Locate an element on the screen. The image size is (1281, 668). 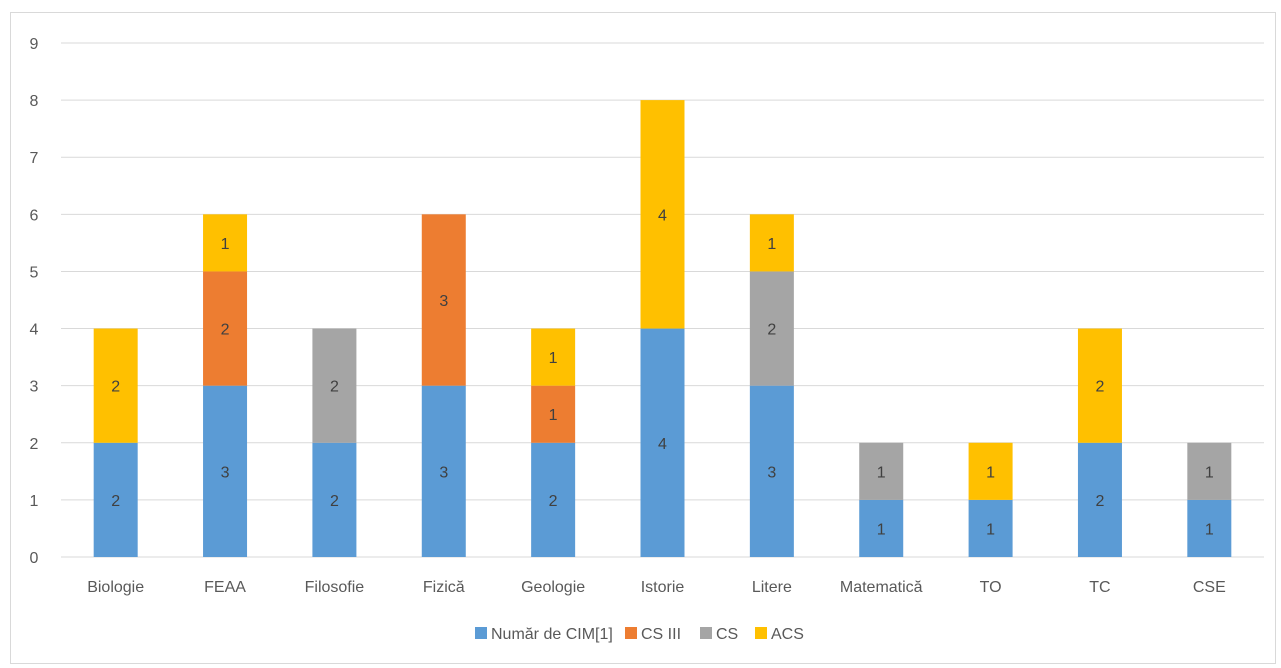
y-tick-label: 2 is located at coordinates (34, 444).